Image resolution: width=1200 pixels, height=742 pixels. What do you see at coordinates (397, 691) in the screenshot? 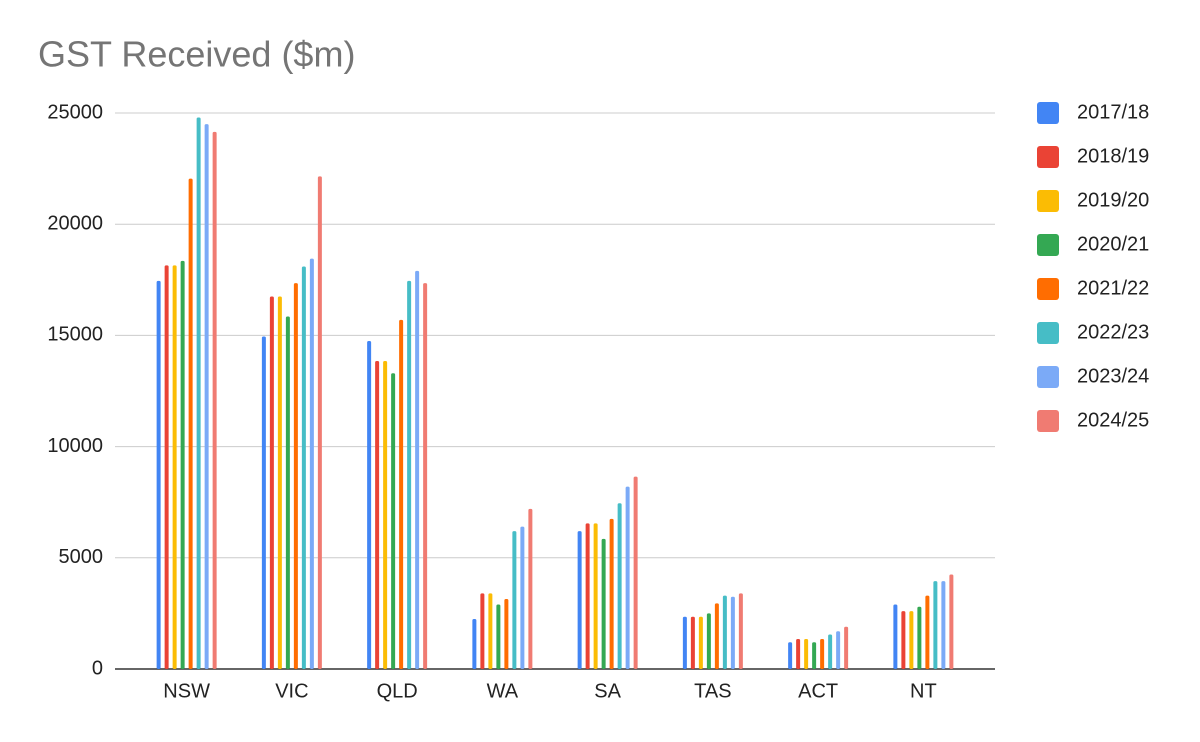
I see `x-tick-label: QLD` at bounding box center [397, 691].